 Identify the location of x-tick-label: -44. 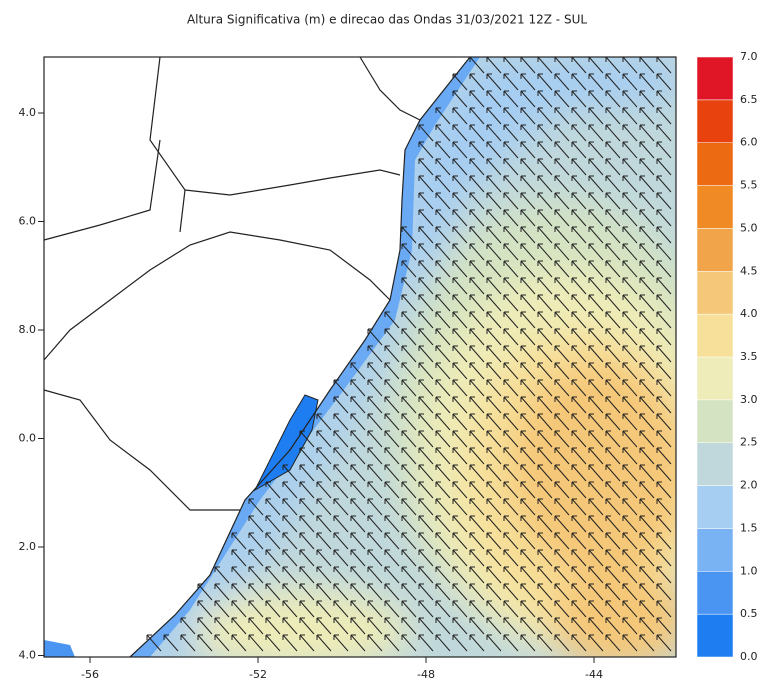
(594, 674).